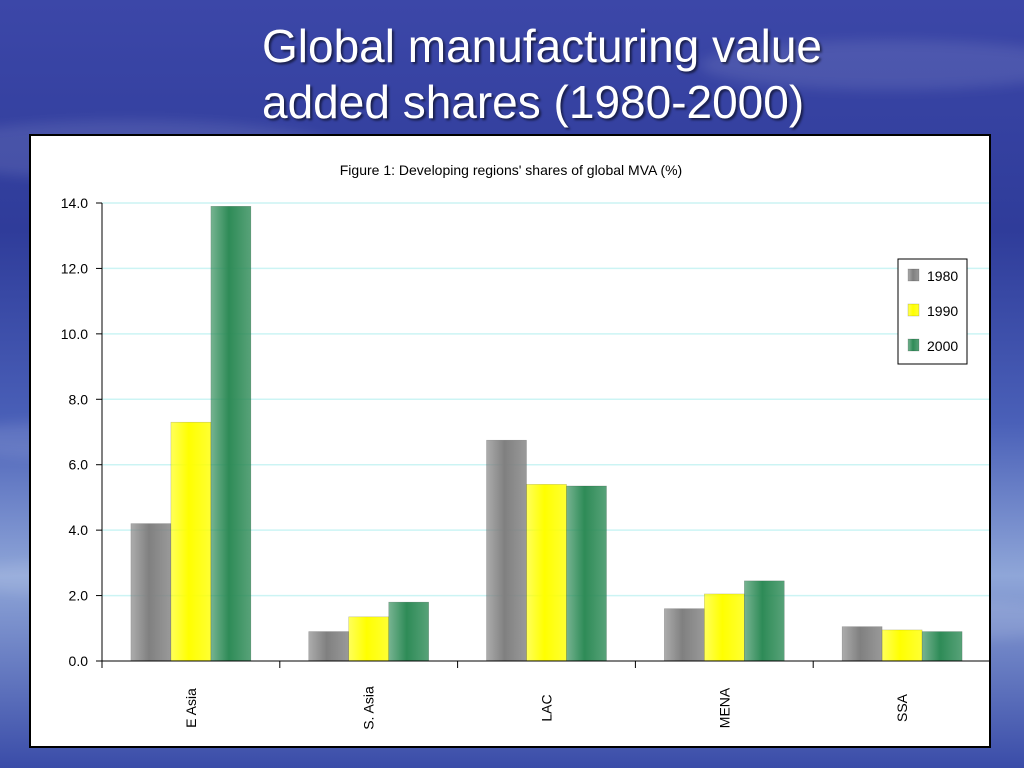 This screenshot has width=1024, height=768. What do you see at coordinates (546, 573) in the screenshot?
I see `bar-1990-lac` at bounding box center [546, 573].